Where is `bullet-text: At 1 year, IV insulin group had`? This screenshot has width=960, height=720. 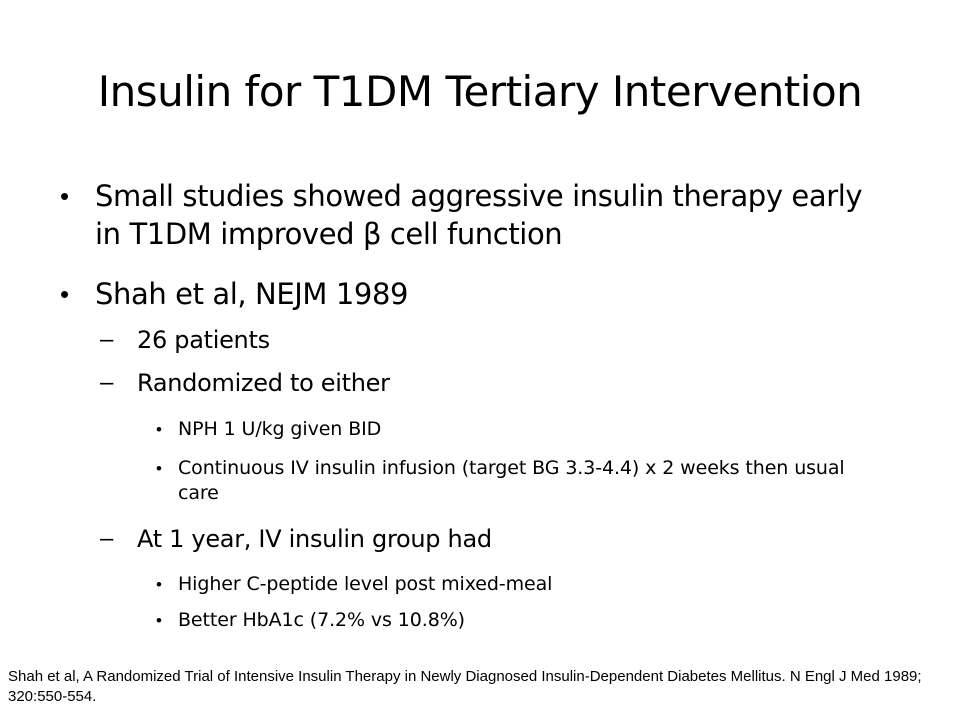
bullet-text: At 1 year, IV insulin group had is located at coordinates (314, 539).